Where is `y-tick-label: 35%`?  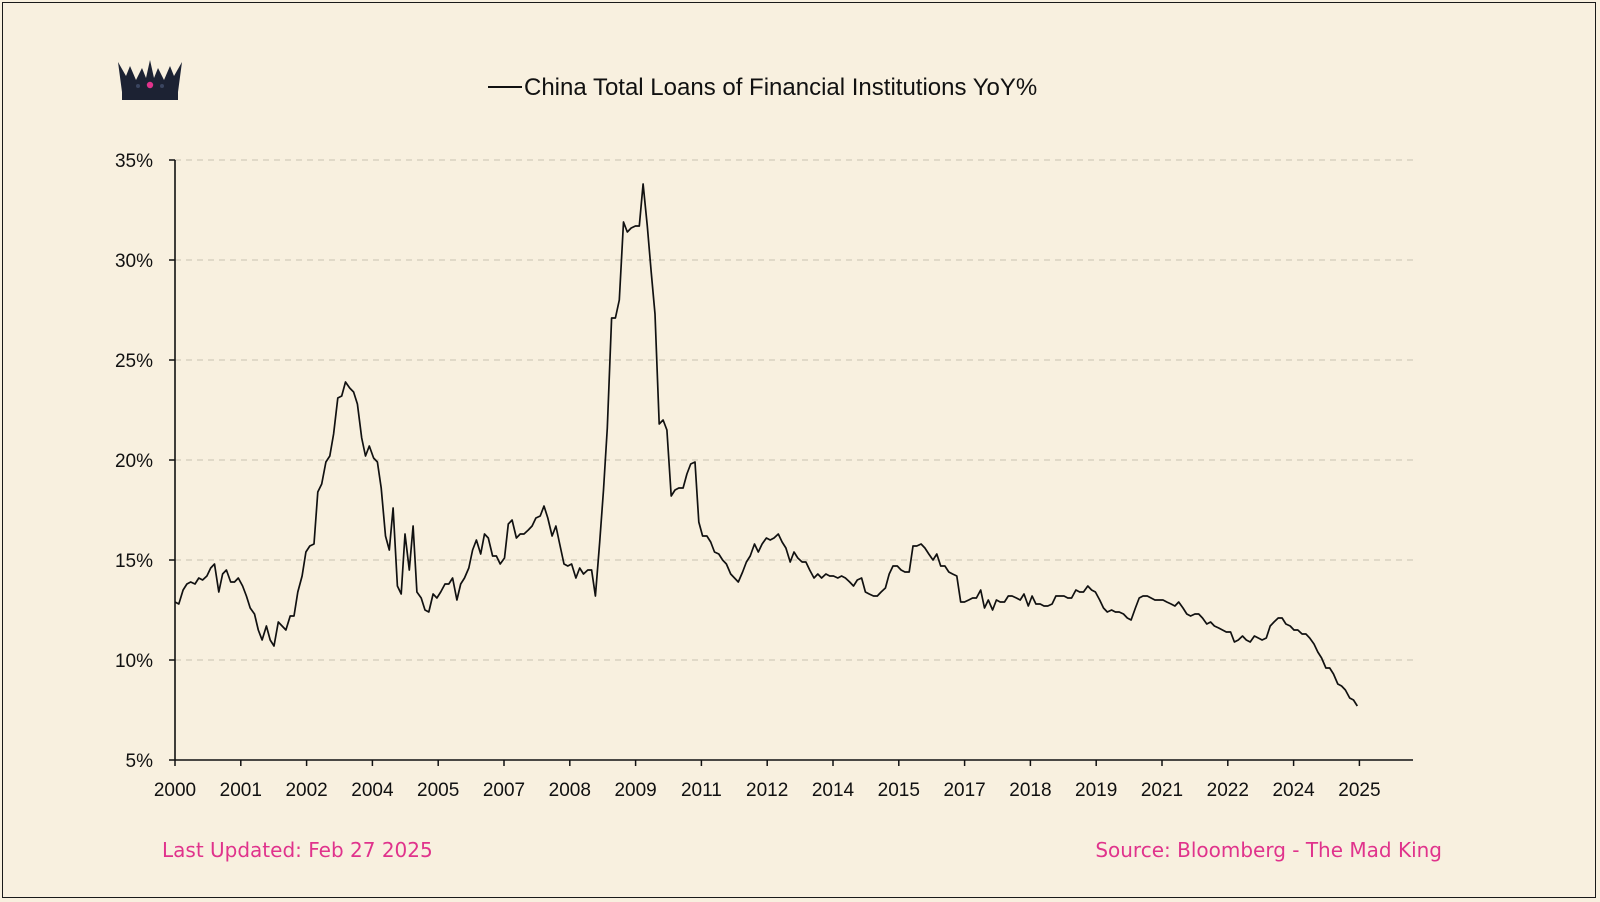
y-tick-label: 35% is located at coordinates (134, 161).